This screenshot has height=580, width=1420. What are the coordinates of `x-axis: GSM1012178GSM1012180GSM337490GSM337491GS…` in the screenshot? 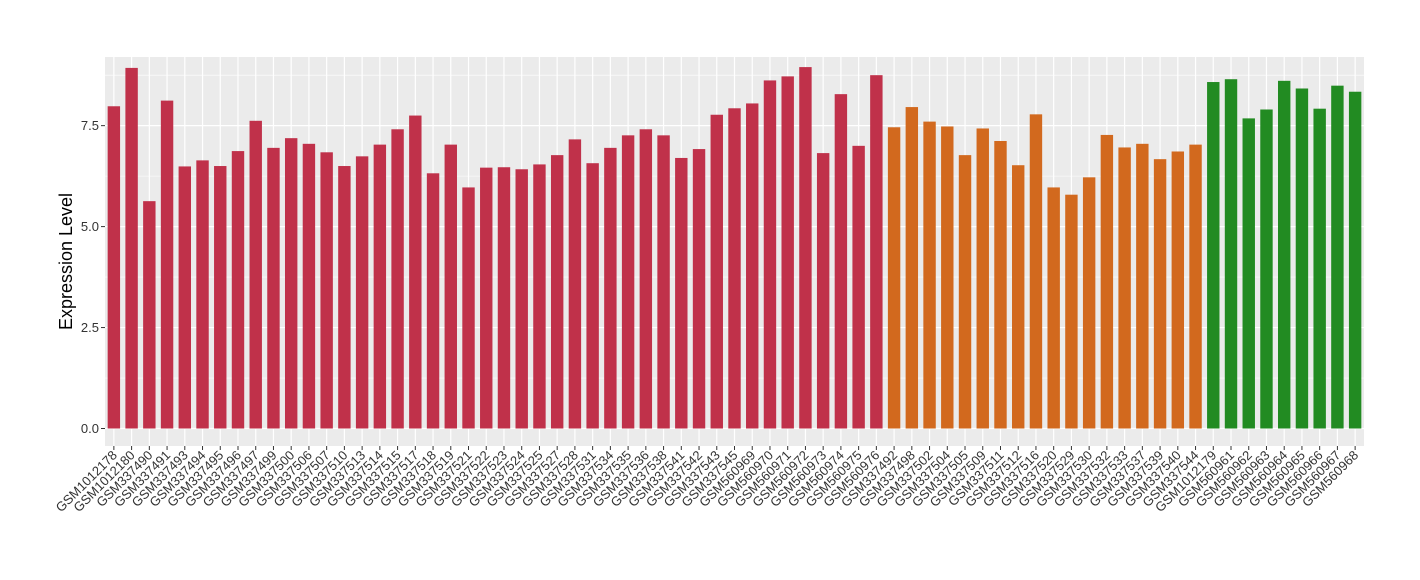 It's located at (707, 480).